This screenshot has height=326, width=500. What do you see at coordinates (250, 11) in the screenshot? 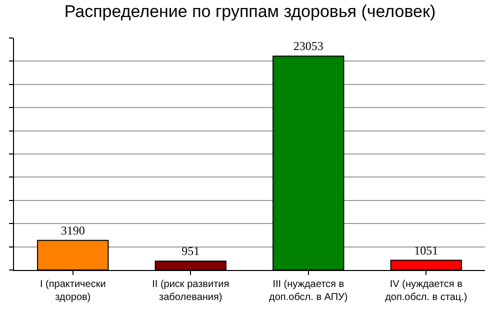
I see `chart-title: Распределение по группам здоровья (человек)` at bounding box center [250, 11].